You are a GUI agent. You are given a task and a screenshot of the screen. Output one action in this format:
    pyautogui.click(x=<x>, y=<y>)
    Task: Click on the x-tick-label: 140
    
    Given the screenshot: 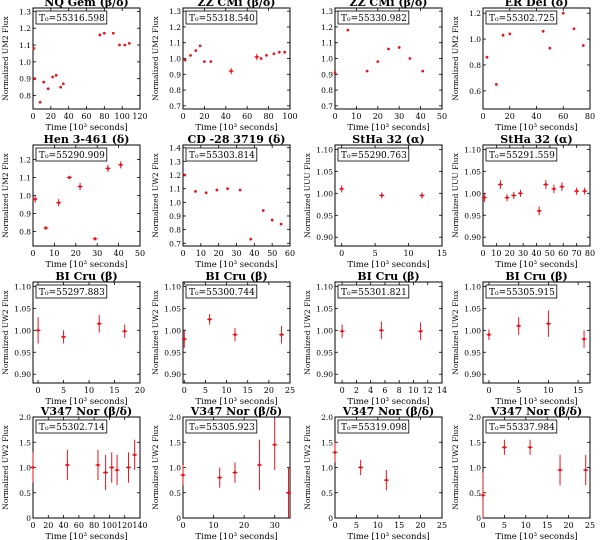 What is the action you would take?
    pyautogui.click(x=139, y=525)
    